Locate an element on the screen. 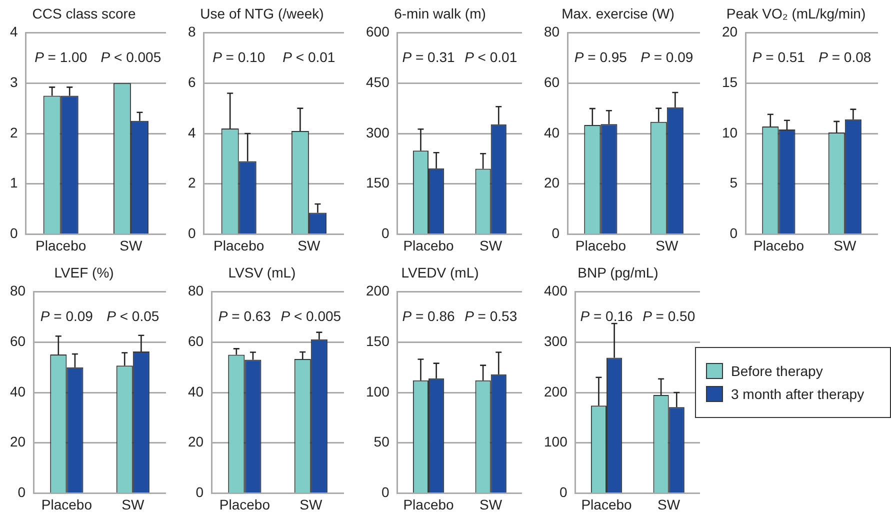 The width and height of the screenshot is (891, 518). y-tick-label: 6 is located at coordinates (192, 82).